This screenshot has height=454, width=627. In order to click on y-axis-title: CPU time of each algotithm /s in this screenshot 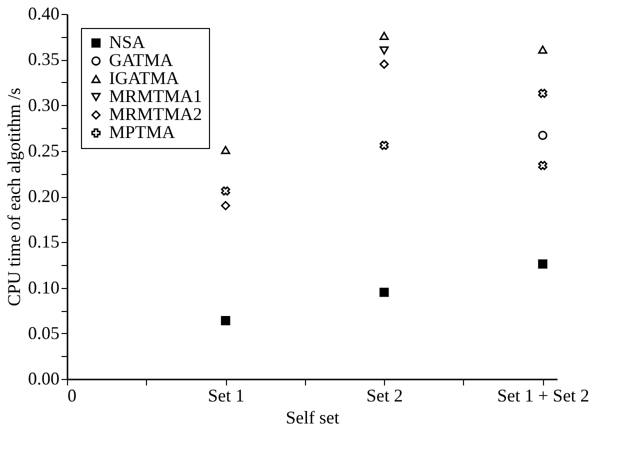, I will do `click(14, 197)`.